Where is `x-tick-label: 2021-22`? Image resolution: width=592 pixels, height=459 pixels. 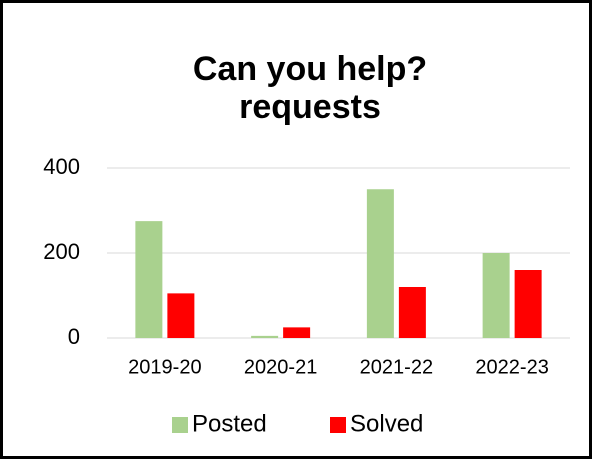 x-tick-label: 2021-22 is located at coordinates (396, 367).